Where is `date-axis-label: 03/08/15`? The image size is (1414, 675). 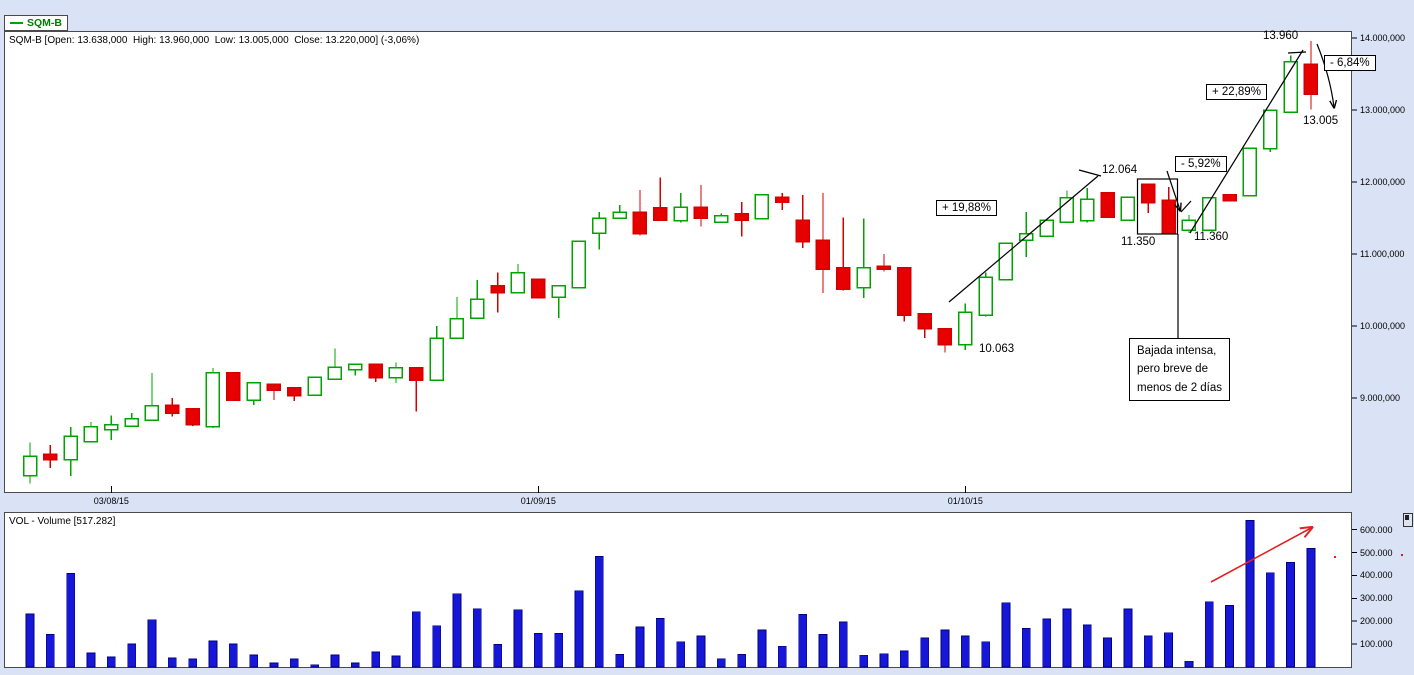
date-axis-label: 03/08/15 is located at coordinates (111, 501).